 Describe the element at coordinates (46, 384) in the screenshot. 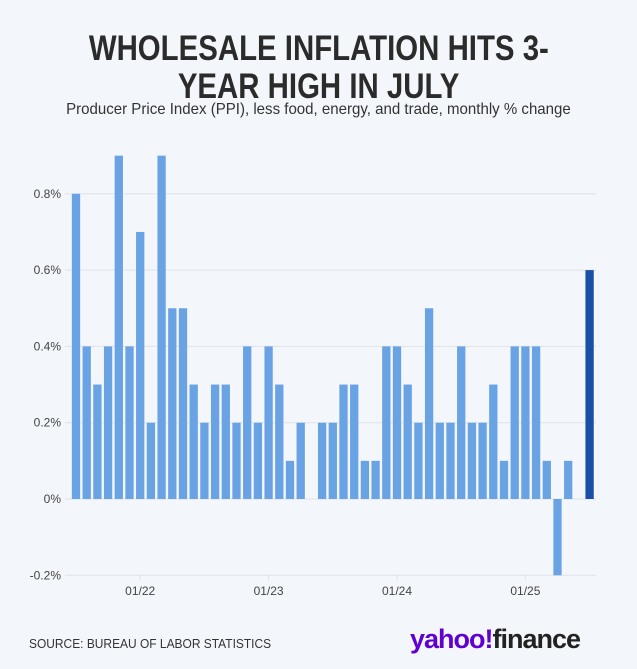

I see `y-axis-labels: -0.2% 0% 0.2% 0.4% 0.6% 0.8%` at that location.